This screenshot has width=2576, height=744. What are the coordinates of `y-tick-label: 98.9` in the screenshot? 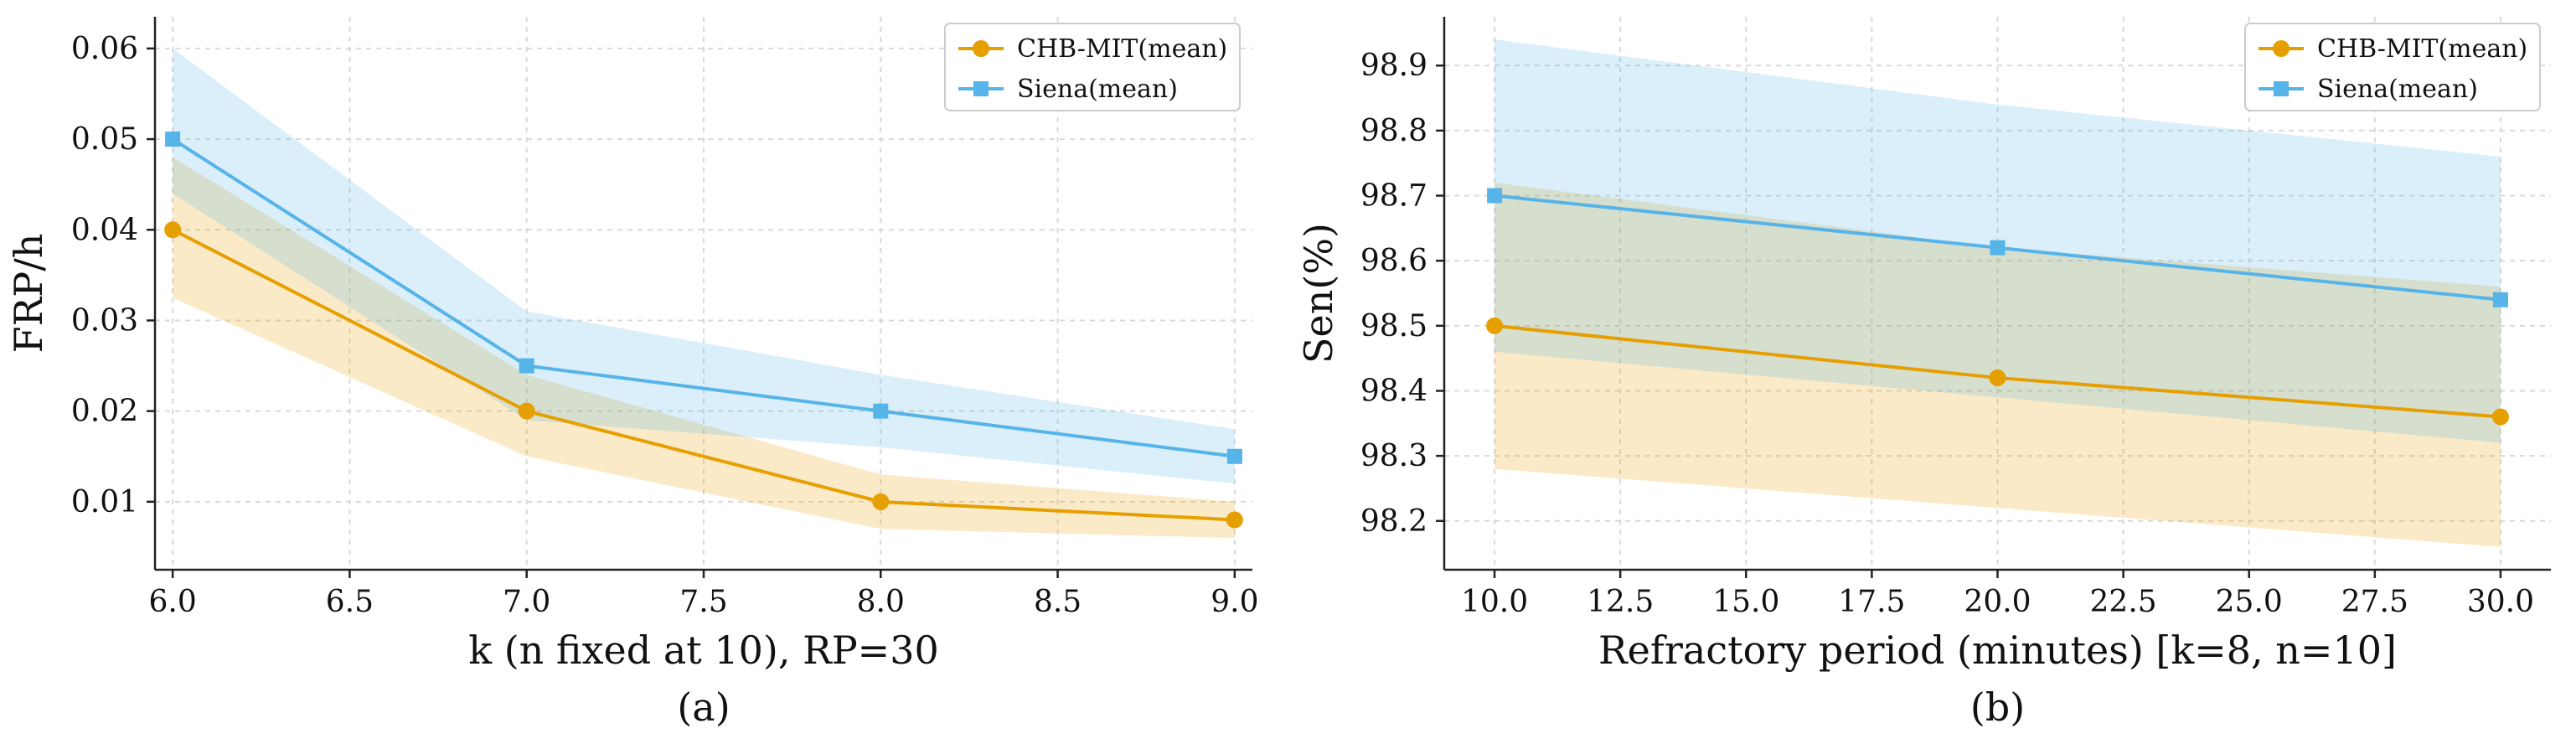 It's located at (1393, 66).